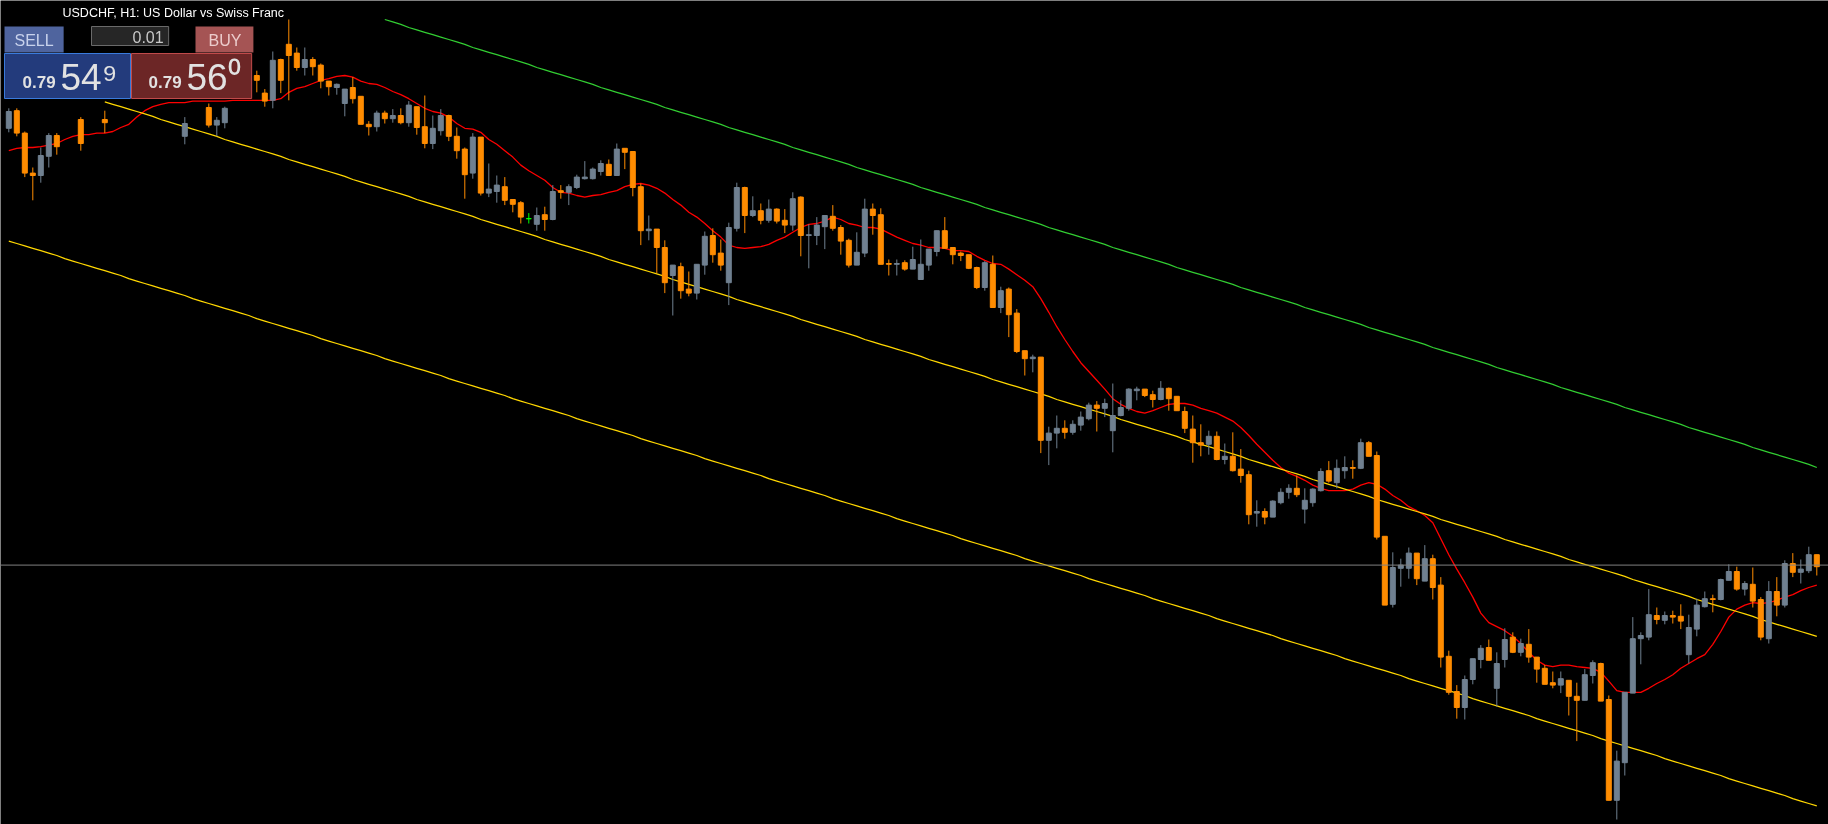 Image resolution: width=1828 pixels, height=824 pixels. What do you see at coordinates (173, 12) in the screenshot?
I see `chart-title: USDCHF, H1: US Dollar vs Swiss Franc` at bounding box center [173, 12].